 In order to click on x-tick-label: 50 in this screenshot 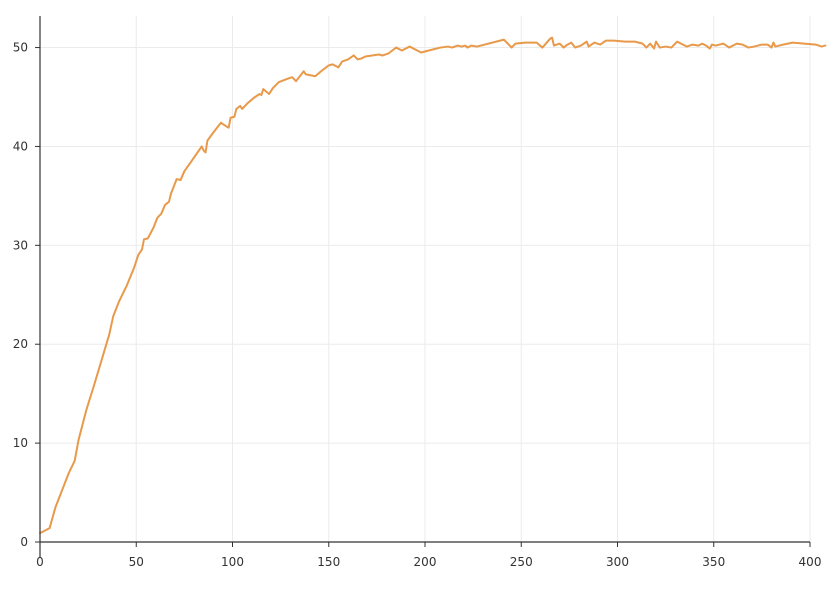, I will do `click(136, 562)`.